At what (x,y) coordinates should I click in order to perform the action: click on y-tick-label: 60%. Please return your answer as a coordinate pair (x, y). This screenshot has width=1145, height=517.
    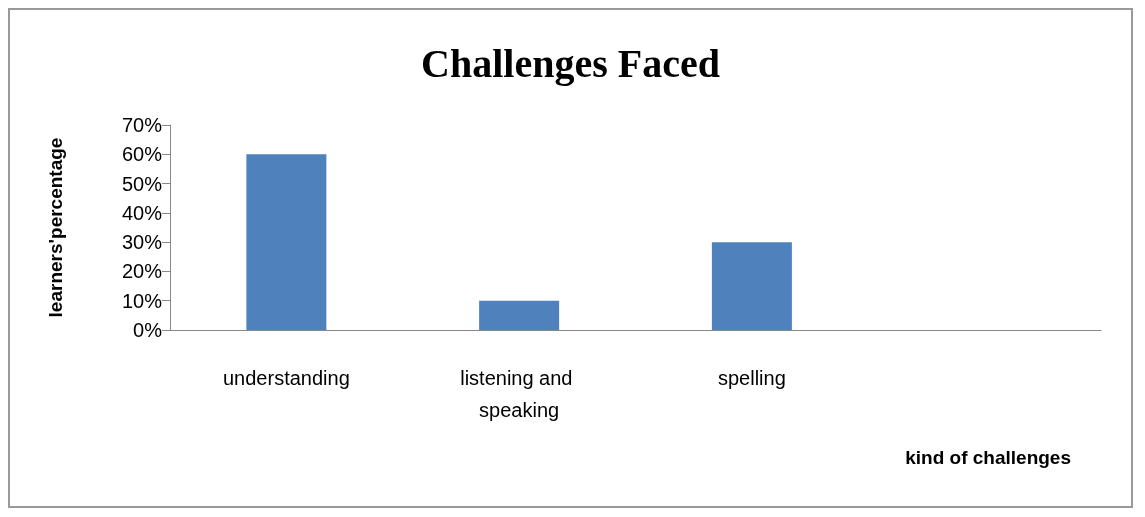
    Looking at the image, I should click on (142, 154).